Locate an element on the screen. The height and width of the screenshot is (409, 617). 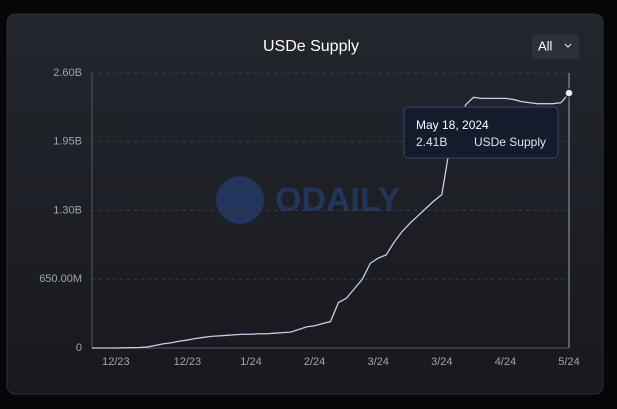
x-tick-label: 5/24 is located at coordinates (568, 362).